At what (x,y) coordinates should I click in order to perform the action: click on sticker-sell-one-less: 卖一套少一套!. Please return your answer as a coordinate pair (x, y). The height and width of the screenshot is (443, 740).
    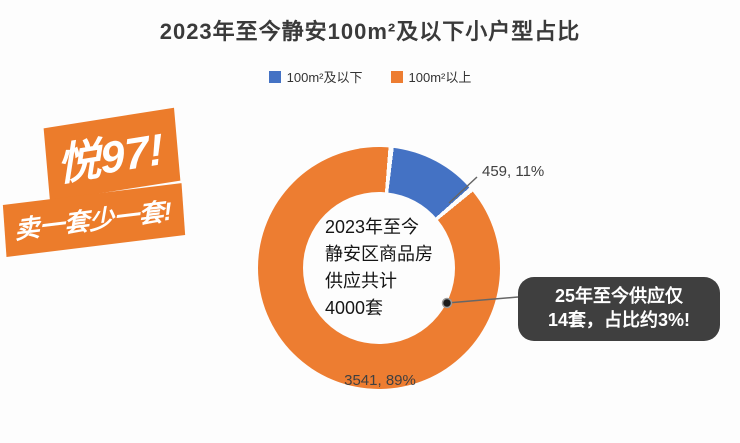
    Looking at the image, I should click on (94, 220).